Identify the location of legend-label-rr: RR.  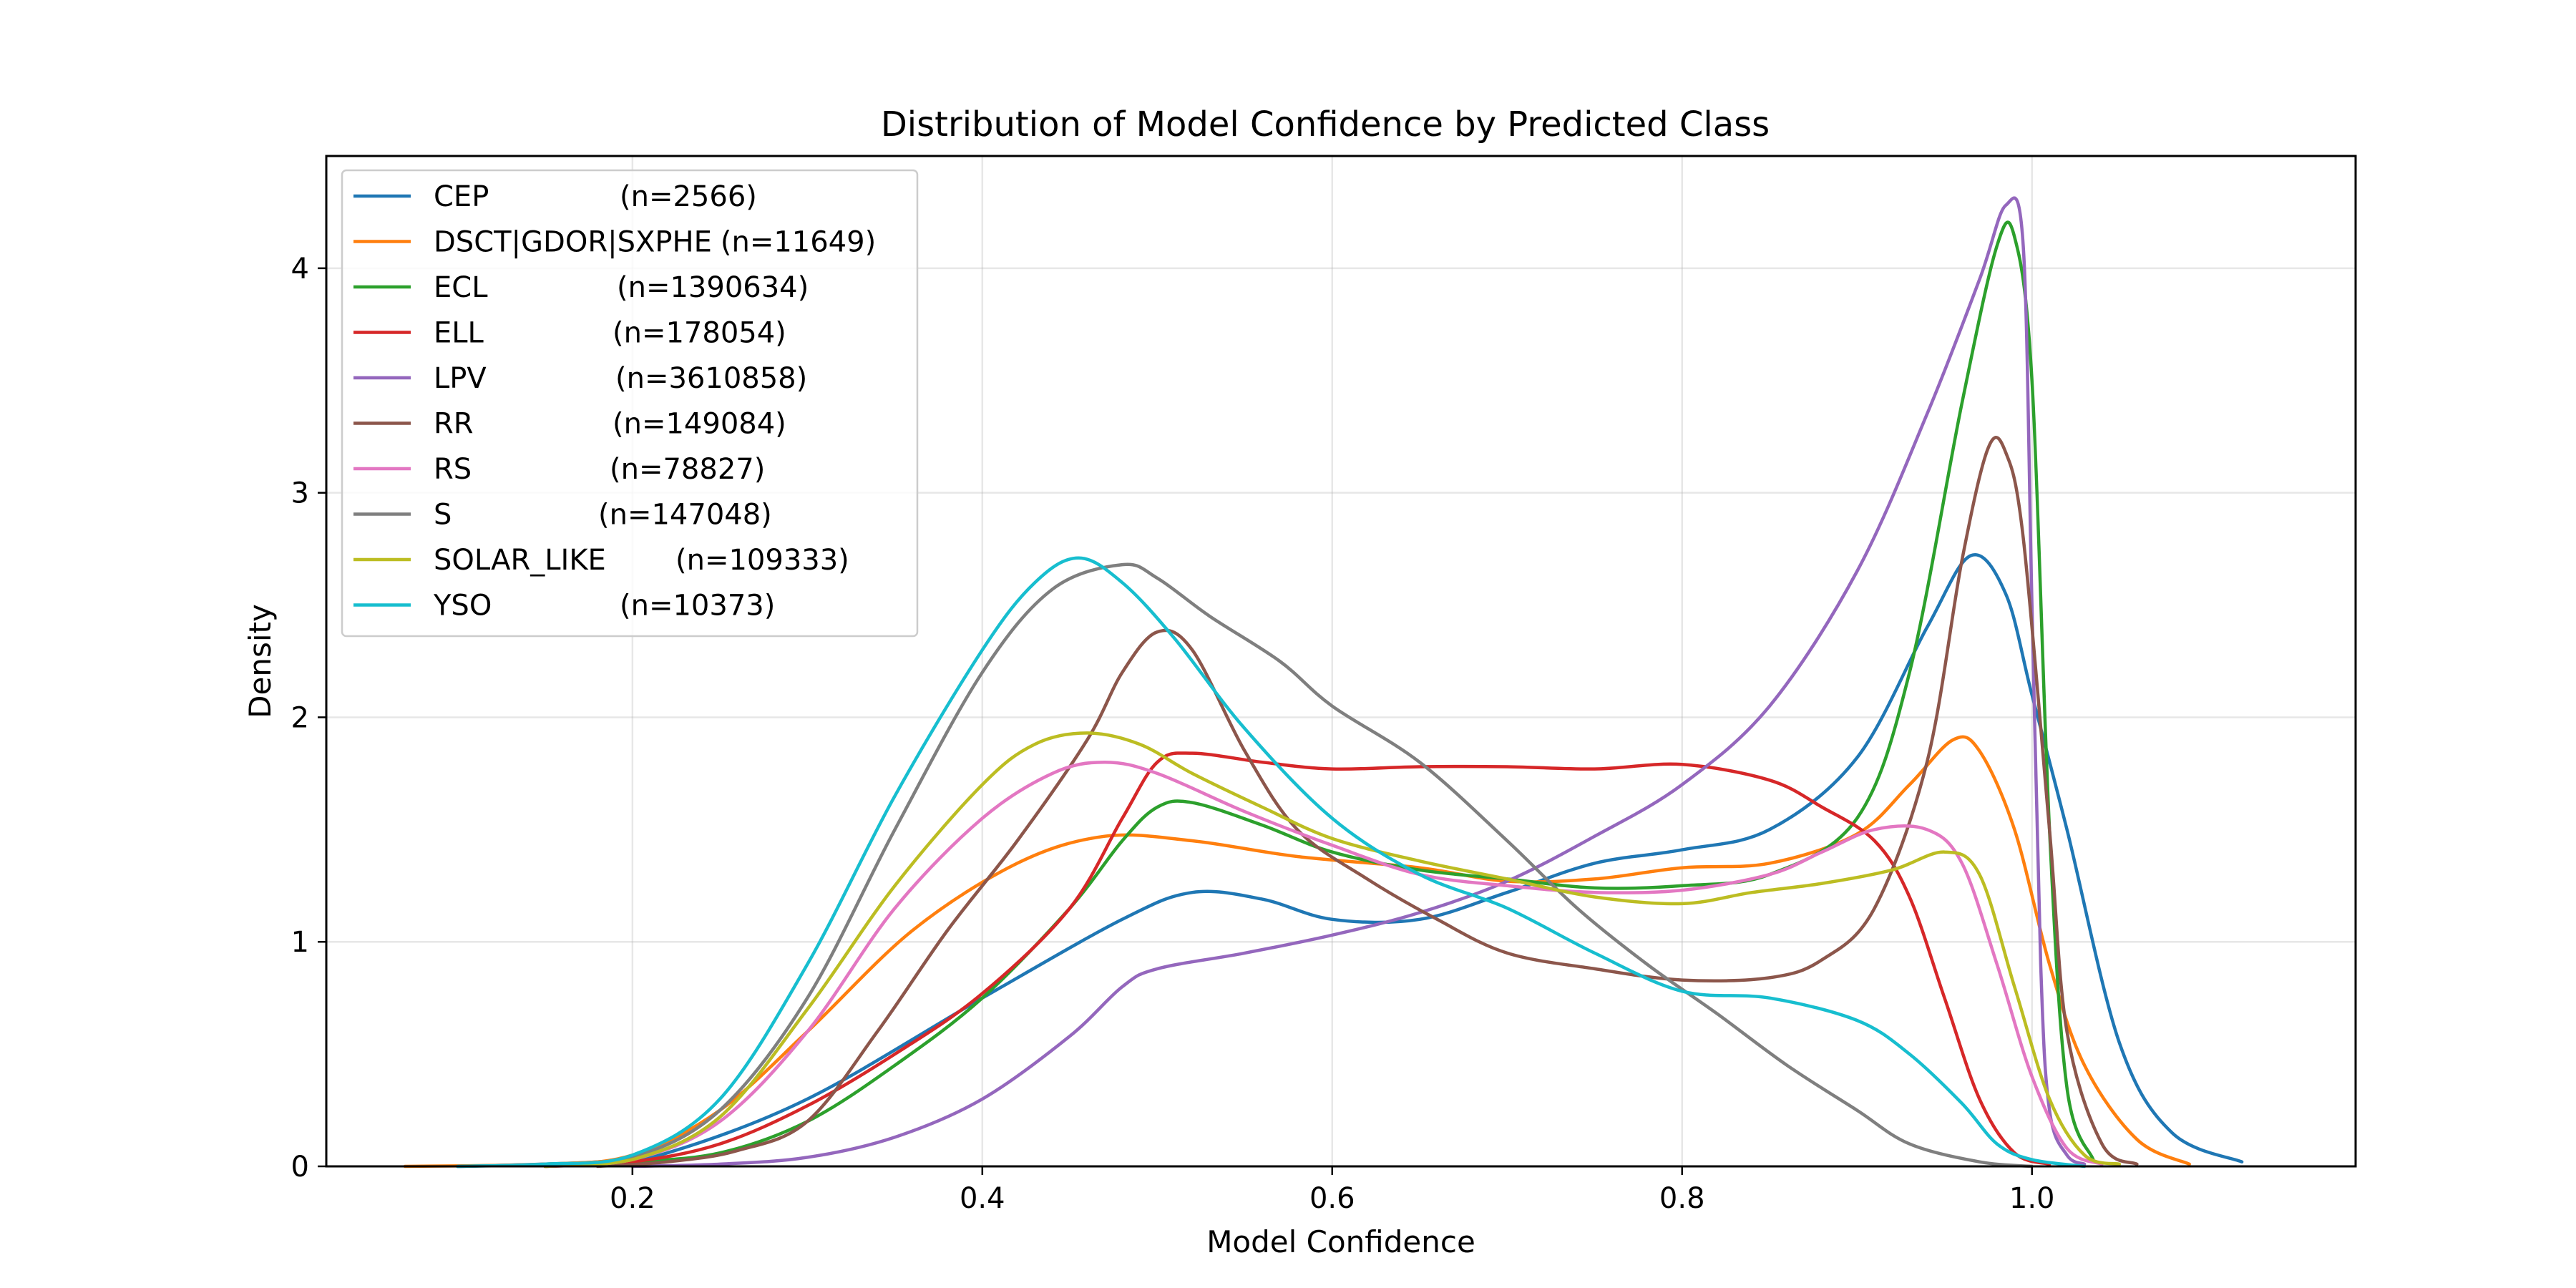
(454, 425).